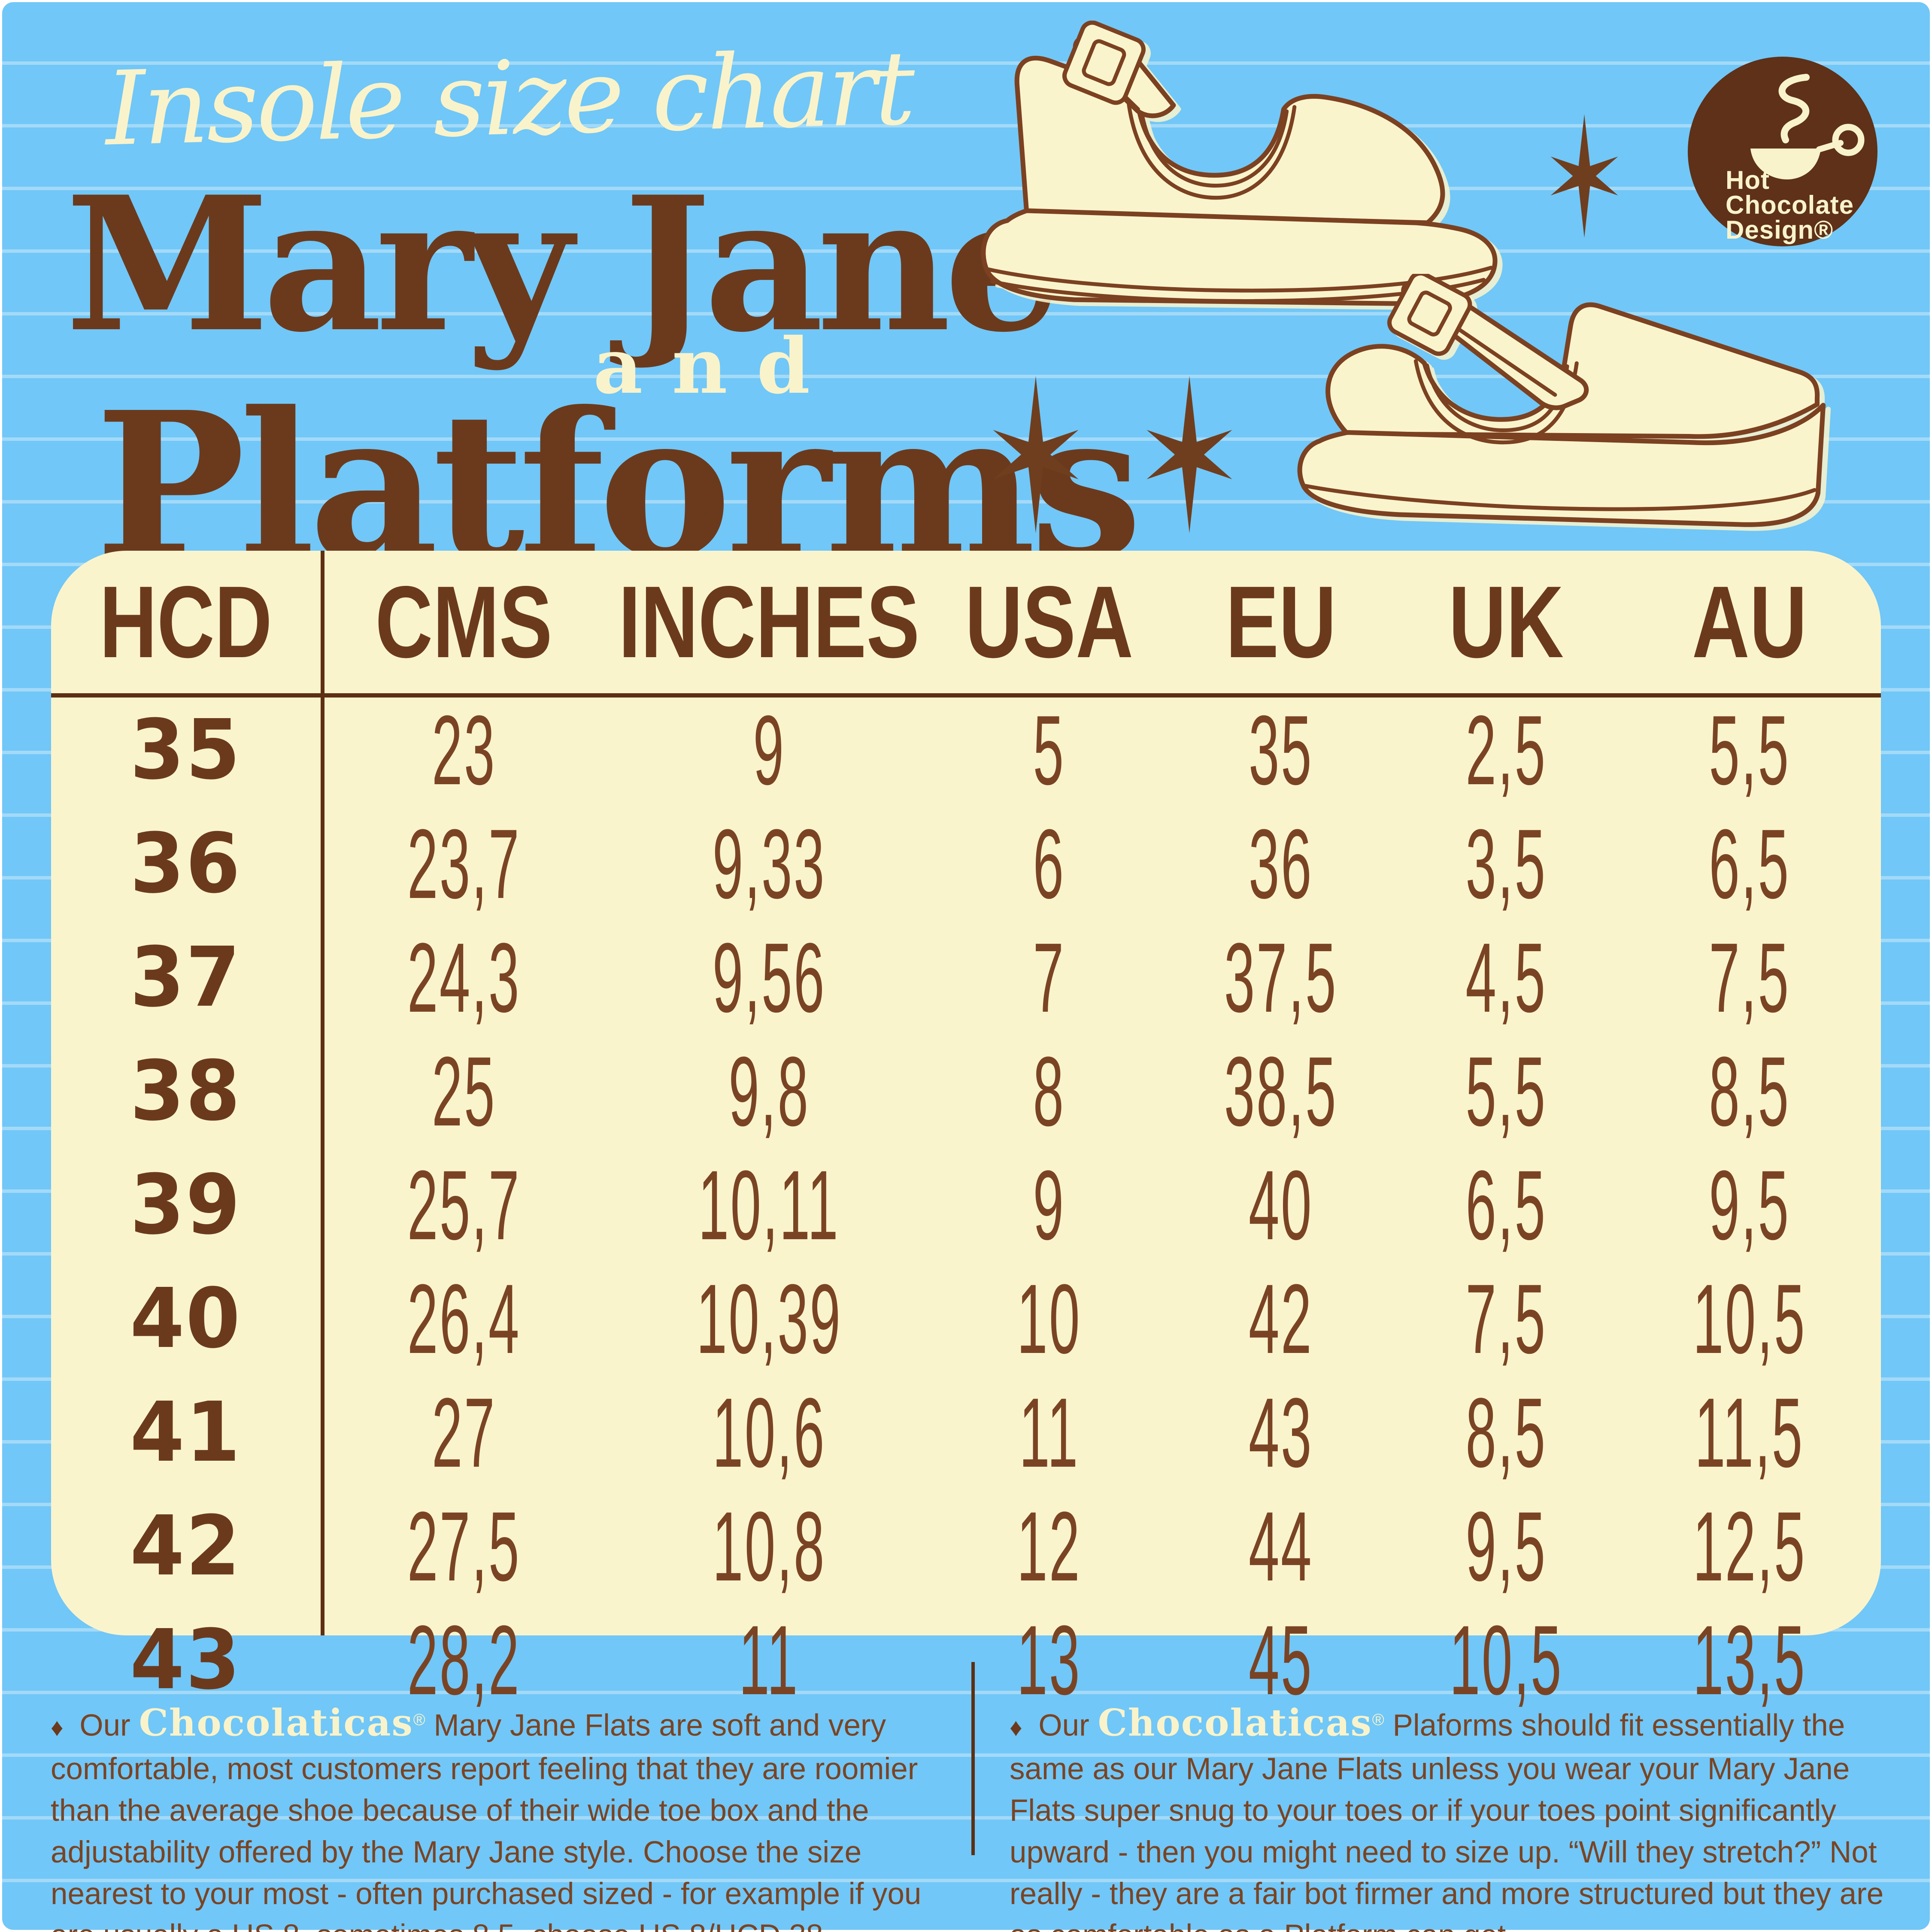 The height and width of the screenshot is (1932, 1932). What do you see at coordinates (1506, 864) in the screenshot?
I see `table-cell: 3,5` at bounding box center [1506, 864].